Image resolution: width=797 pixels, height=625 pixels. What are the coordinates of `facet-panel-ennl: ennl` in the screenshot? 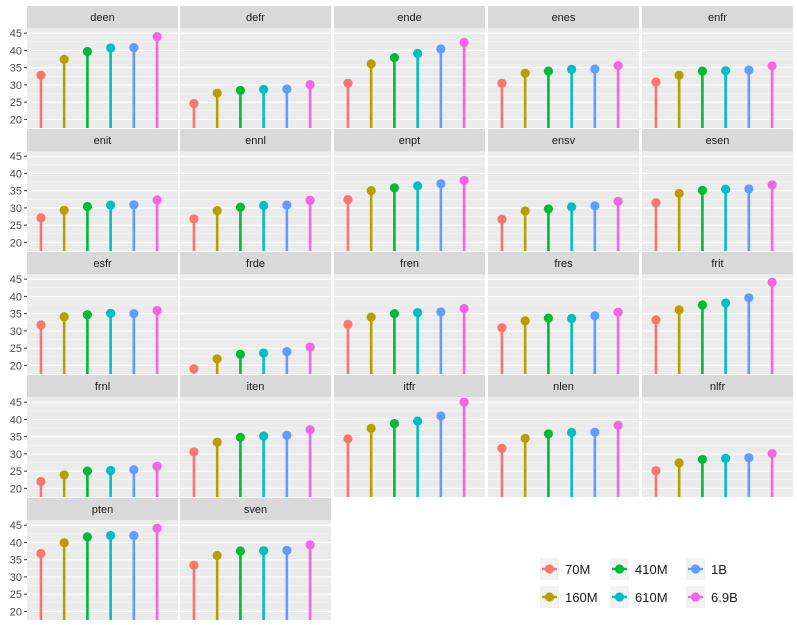 It's located at (255, 190).